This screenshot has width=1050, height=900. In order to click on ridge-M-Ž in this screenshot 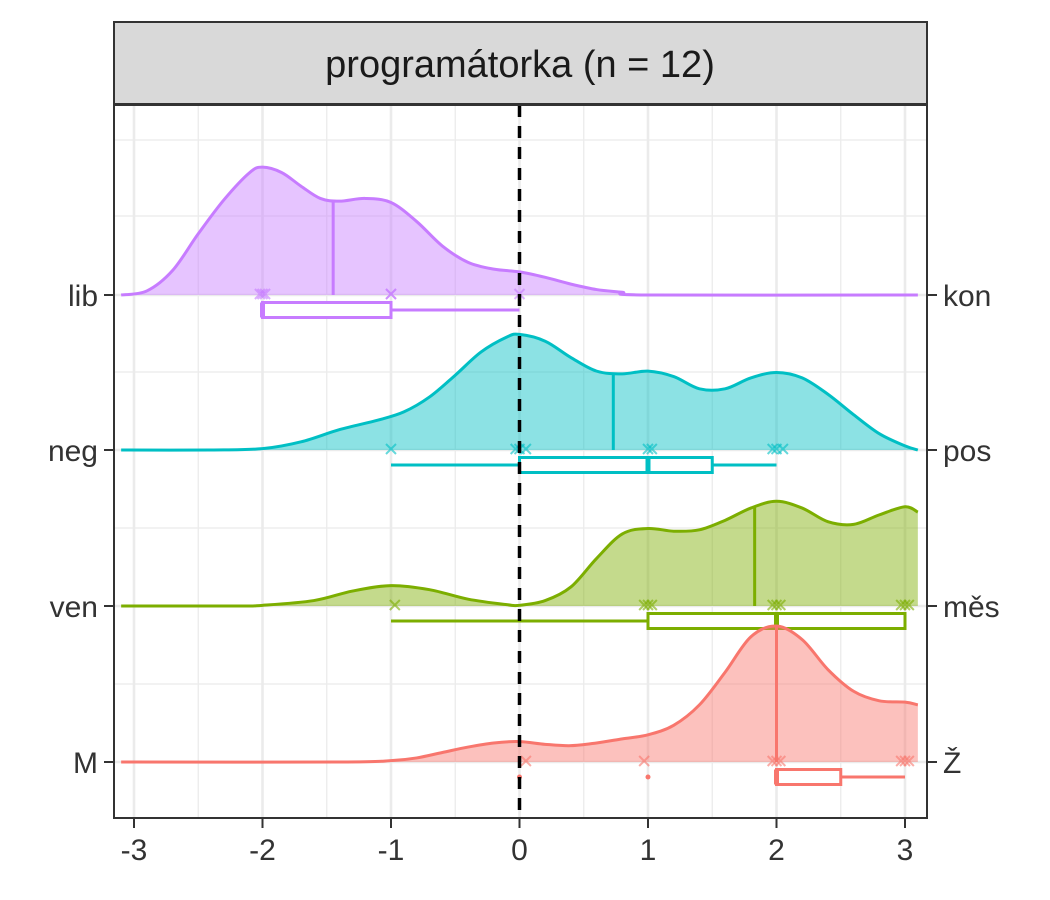, I will do `click(520, 705)`.